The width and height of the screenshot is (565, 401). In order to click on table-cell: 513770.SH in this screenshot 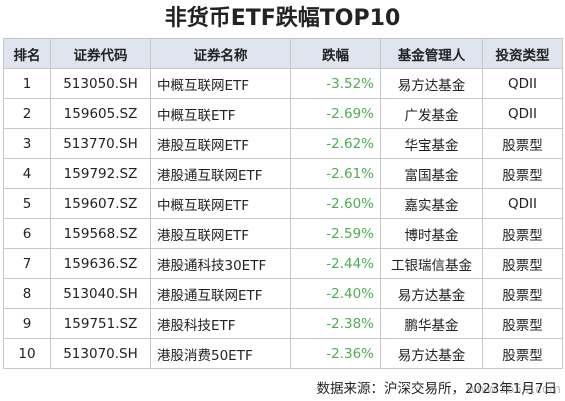, I will do `click(100, 143)`.